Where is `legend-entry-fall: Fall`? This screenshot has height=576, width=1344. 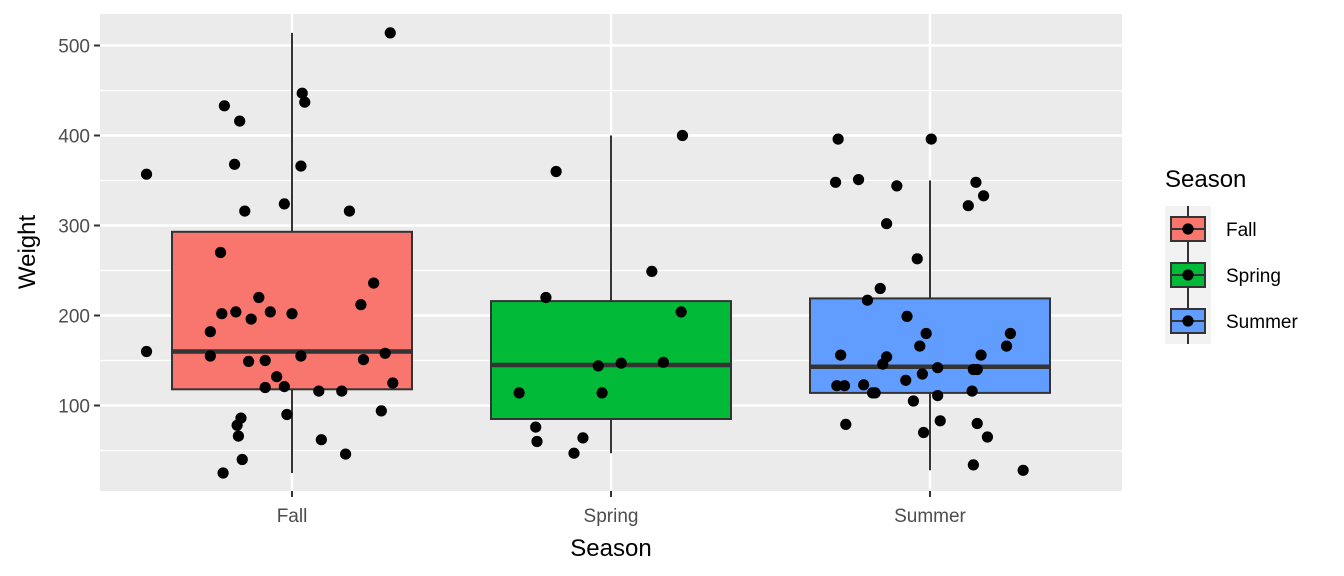 legend-entry-fall: Fall is located at coordinates (1213, 229).